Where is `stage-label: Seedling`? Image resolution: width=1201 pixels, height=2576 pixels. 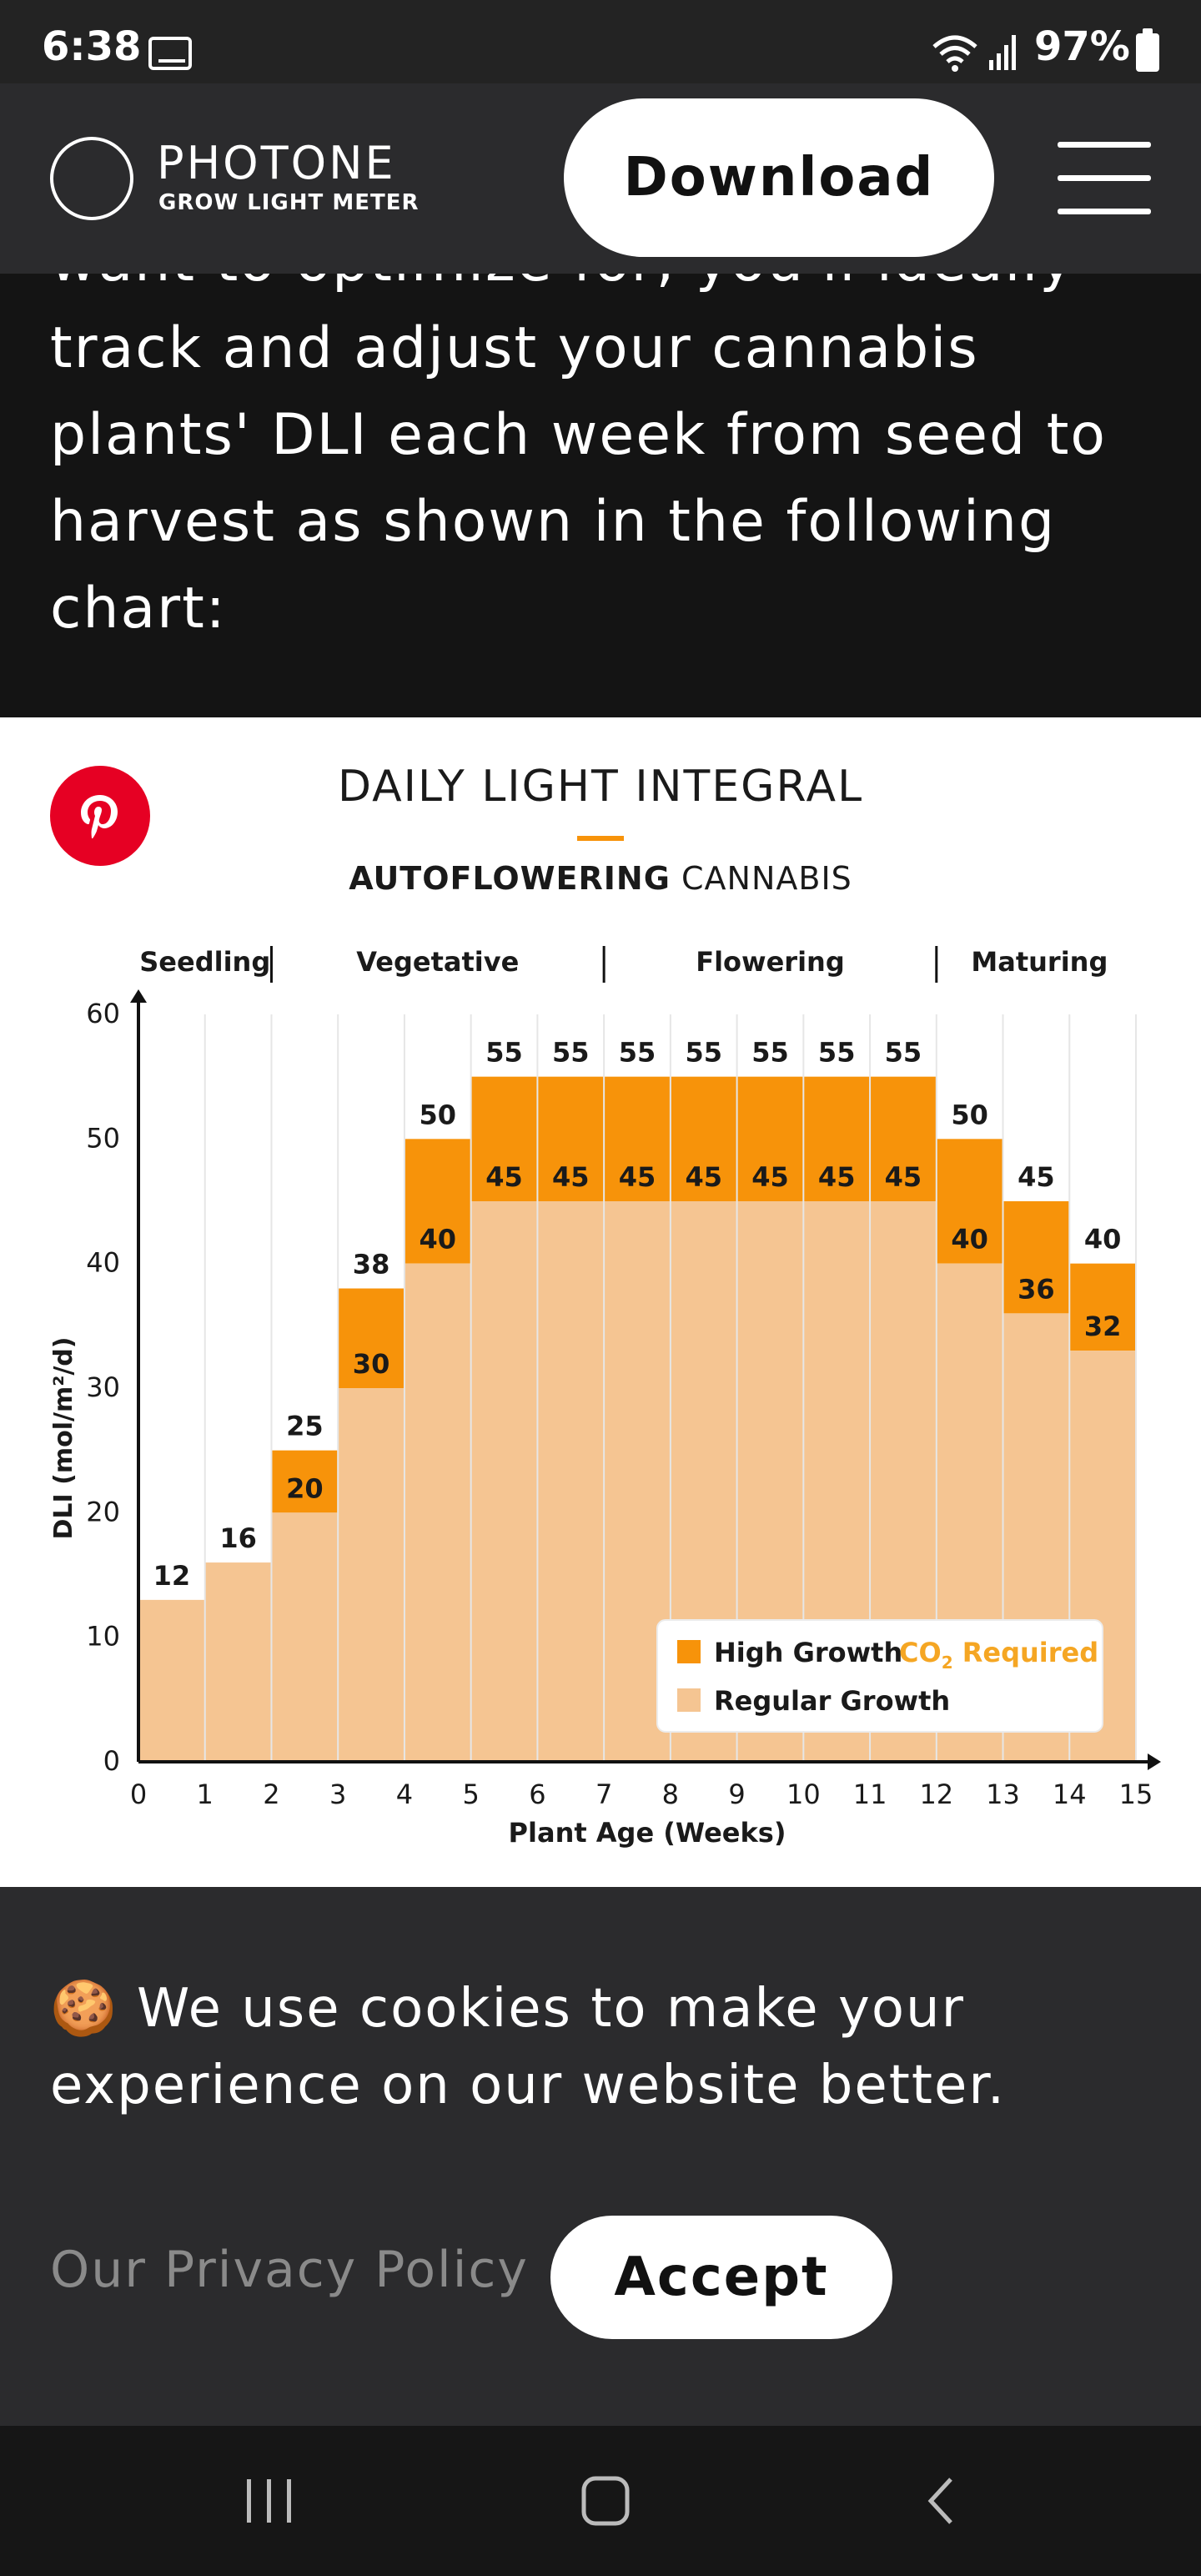 stage-label: Seedling is located at coordinates (205, 962).